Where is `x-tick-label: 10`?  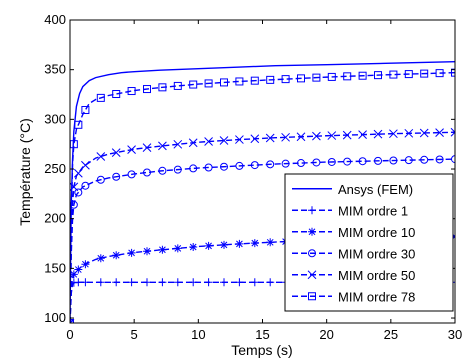
x-tick-label: 10 is located at coordinates (198, 334).